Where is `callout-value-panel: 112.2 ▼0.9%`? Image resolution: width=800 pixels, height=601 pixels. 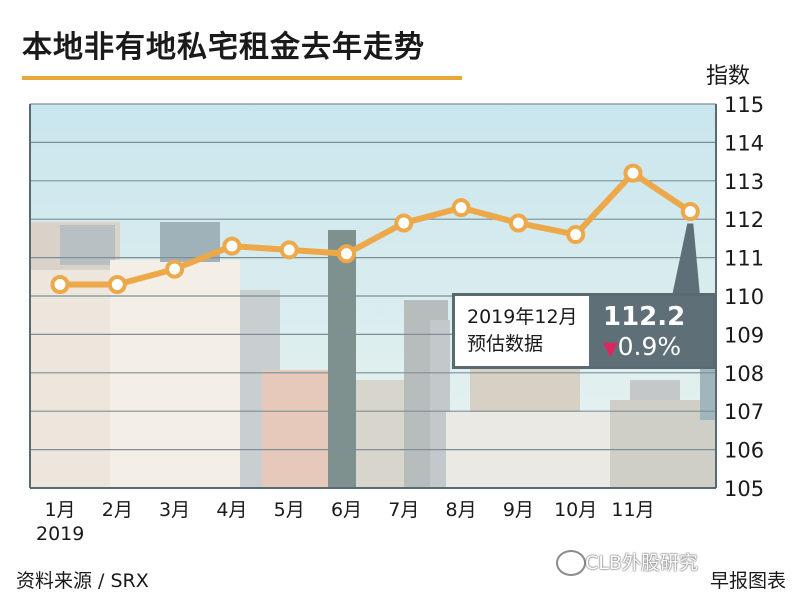
callout-value-panel: 112.2 ▼0.9% is located at coordinates (651, 331).